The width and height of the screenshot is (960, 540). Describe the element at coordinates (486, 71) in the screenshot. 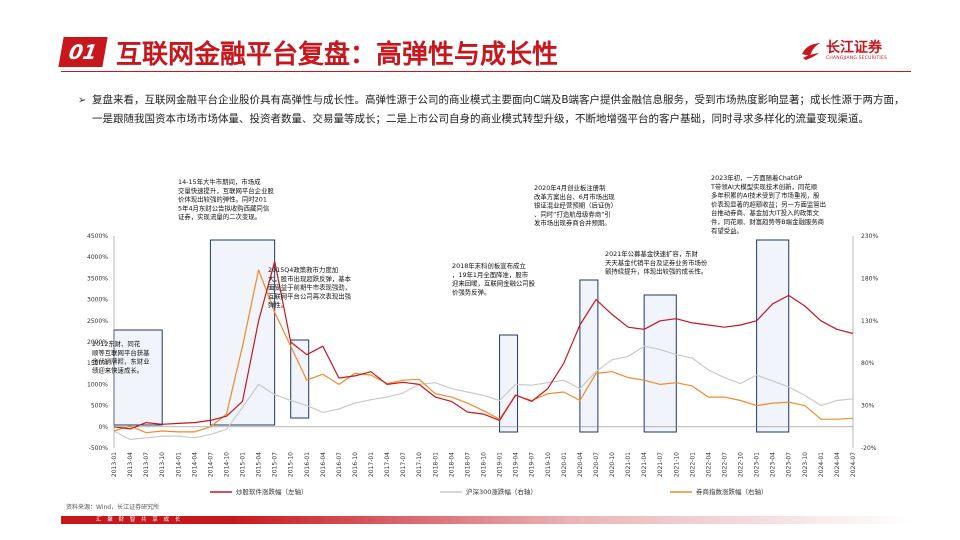

I see `title-divider` at that location.